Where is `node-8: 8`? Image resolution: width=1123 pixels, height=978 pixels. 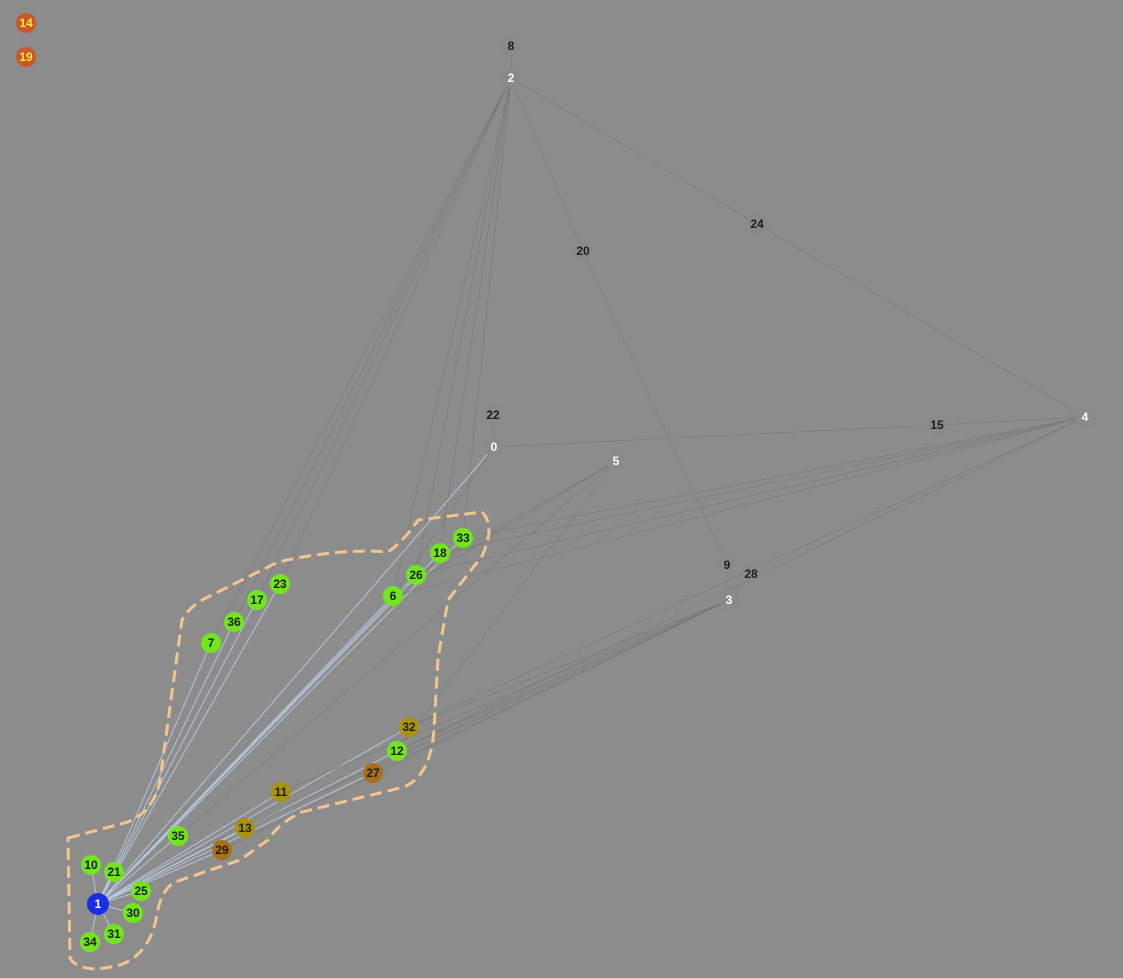 node-8: 8 is located at coordinates (511, 46).